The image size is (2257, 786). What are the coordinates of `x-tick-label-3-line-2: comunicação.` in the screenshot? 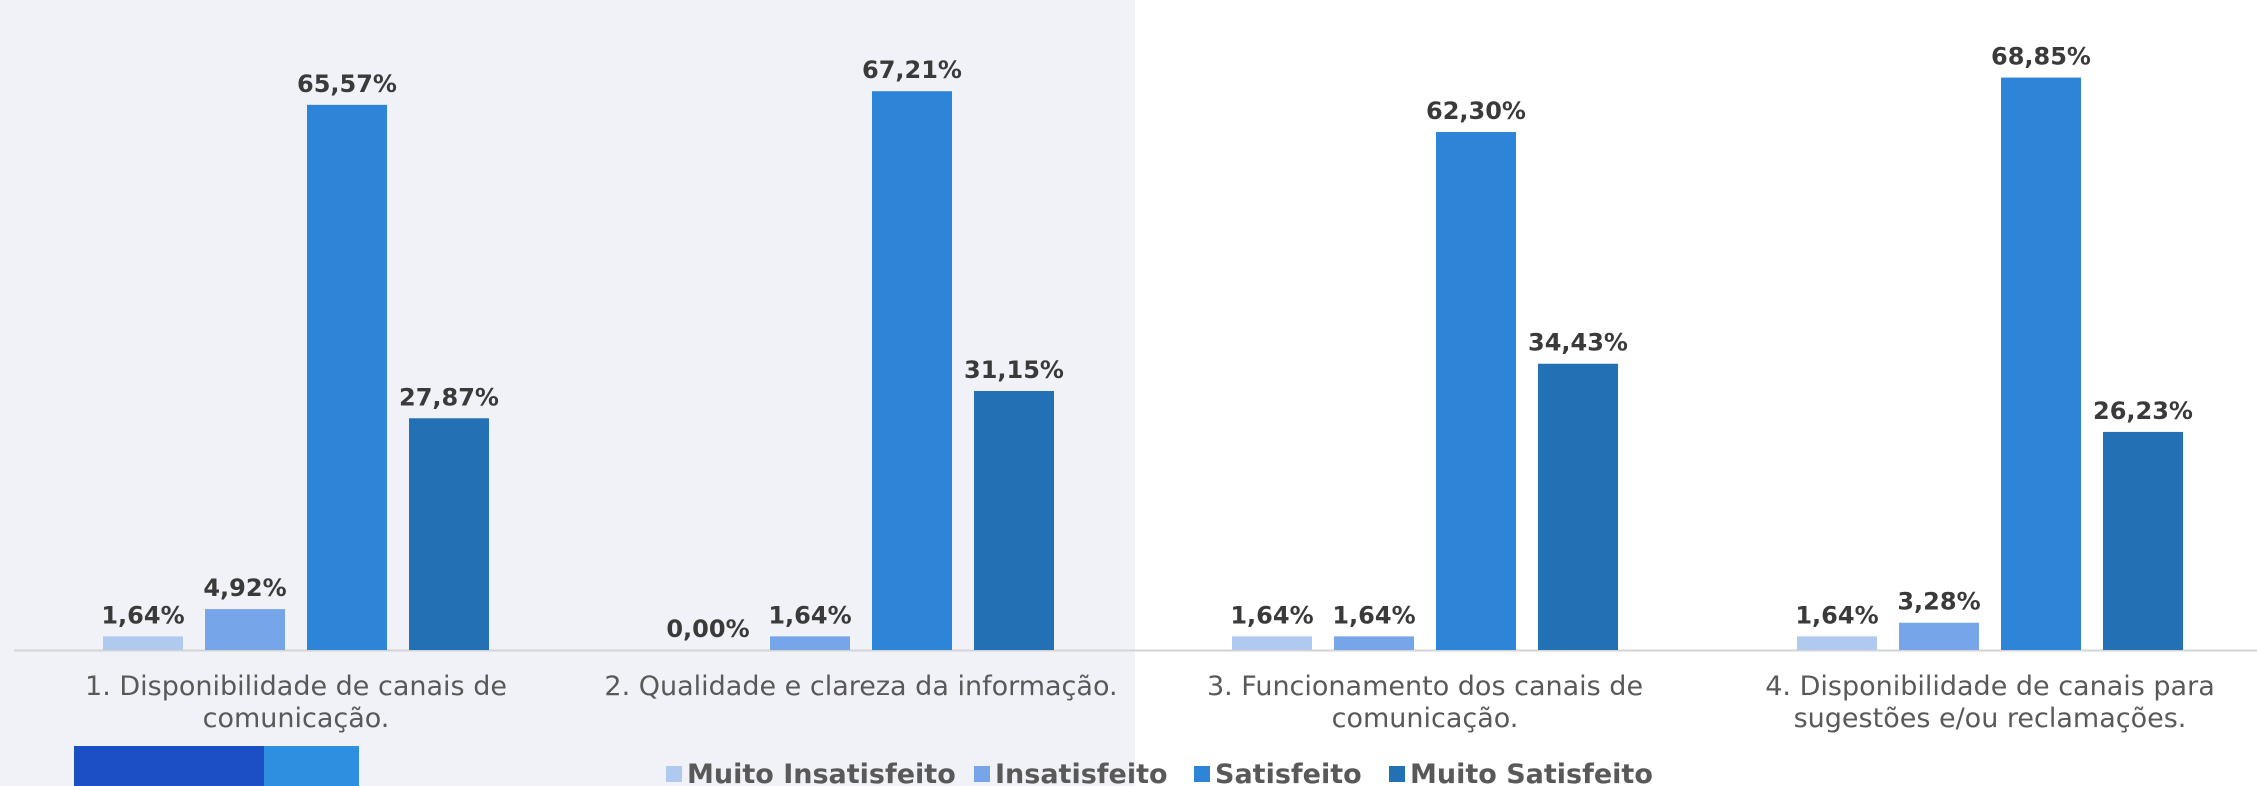 It's located at (1425, 718).